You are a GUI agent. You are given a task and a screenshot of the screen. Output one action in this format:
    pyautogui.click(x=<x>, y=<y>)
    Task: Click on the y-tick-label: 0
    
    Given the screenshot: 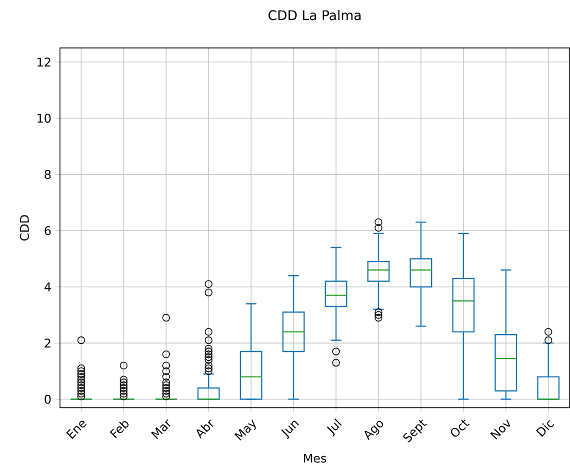 What is the action you would take?
    pyautogui.click(x=47, y=399)
    